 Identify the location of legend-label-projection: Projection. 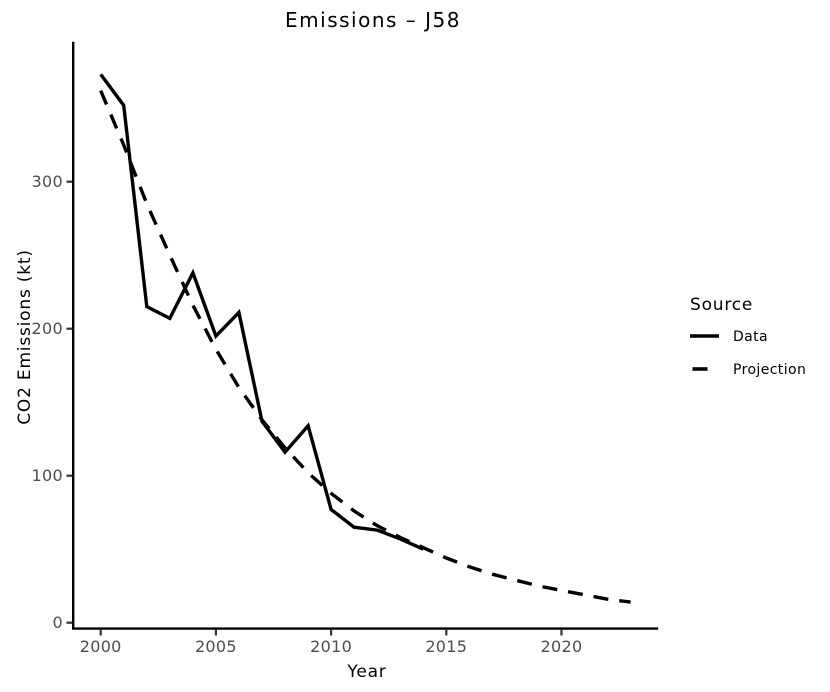
(769, 370).